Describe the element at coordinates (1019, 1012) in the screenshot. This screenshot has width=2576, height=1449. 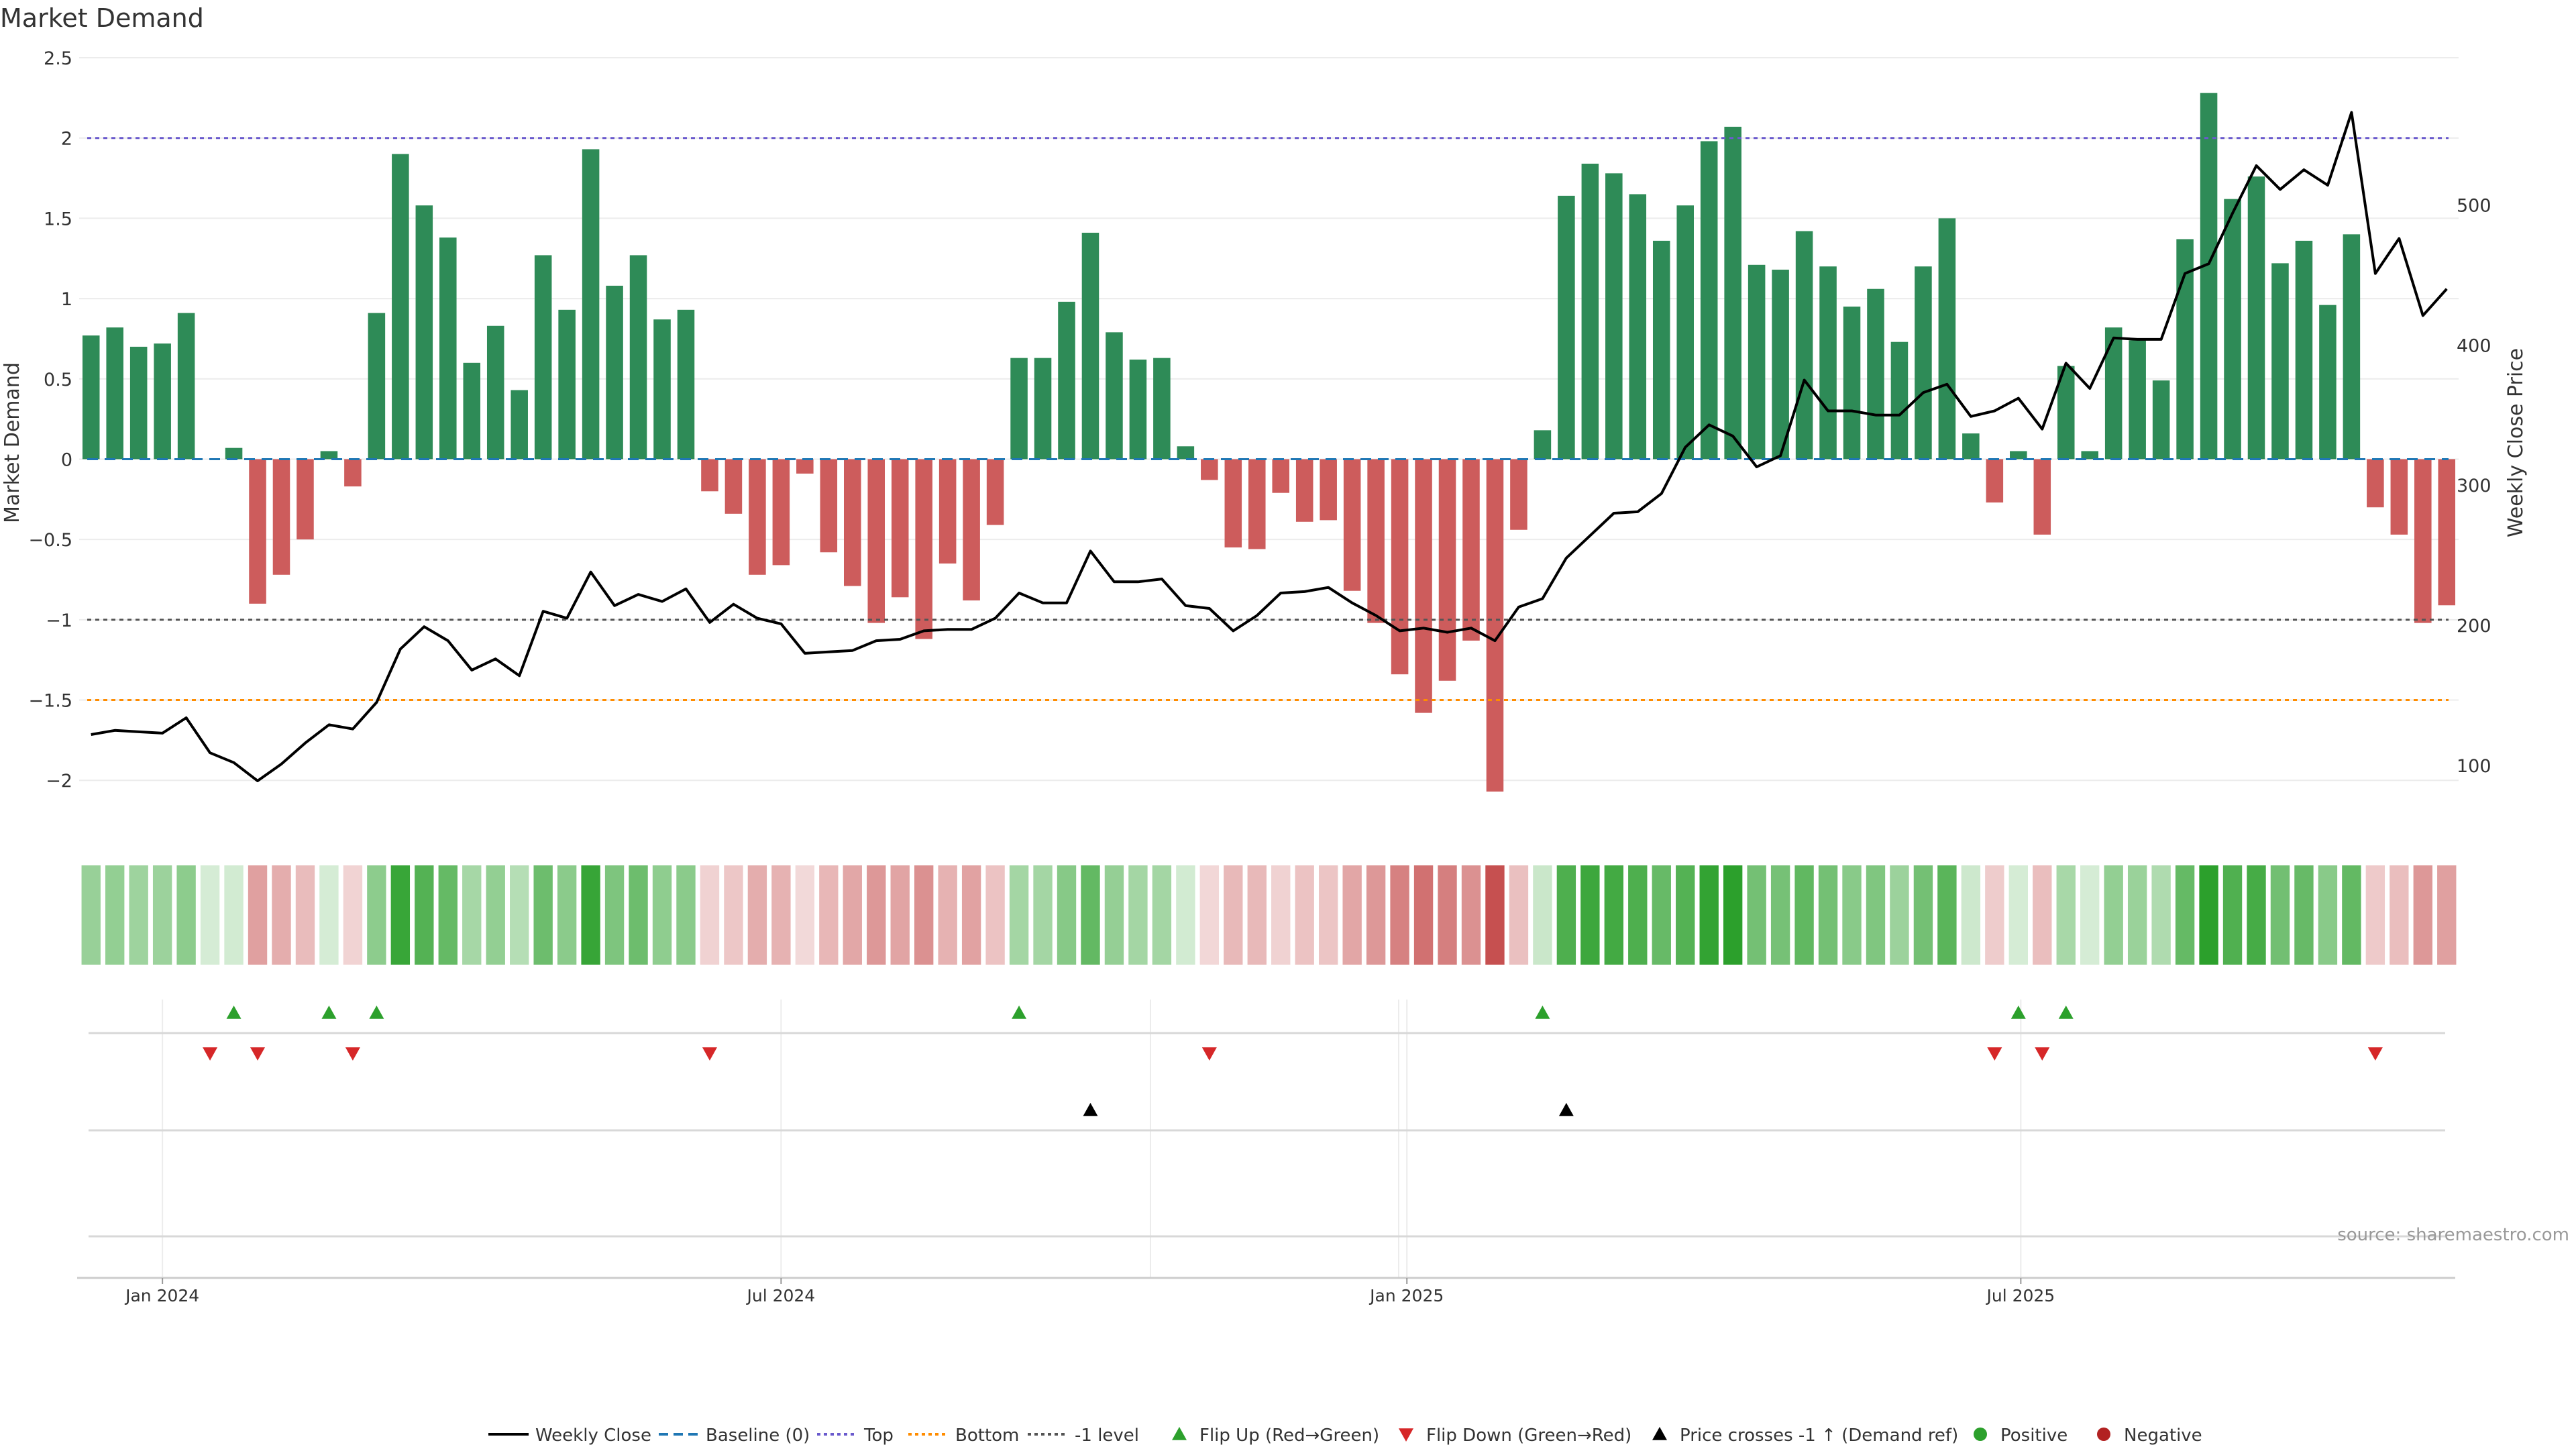
I see `flip-up-marker` at that location.